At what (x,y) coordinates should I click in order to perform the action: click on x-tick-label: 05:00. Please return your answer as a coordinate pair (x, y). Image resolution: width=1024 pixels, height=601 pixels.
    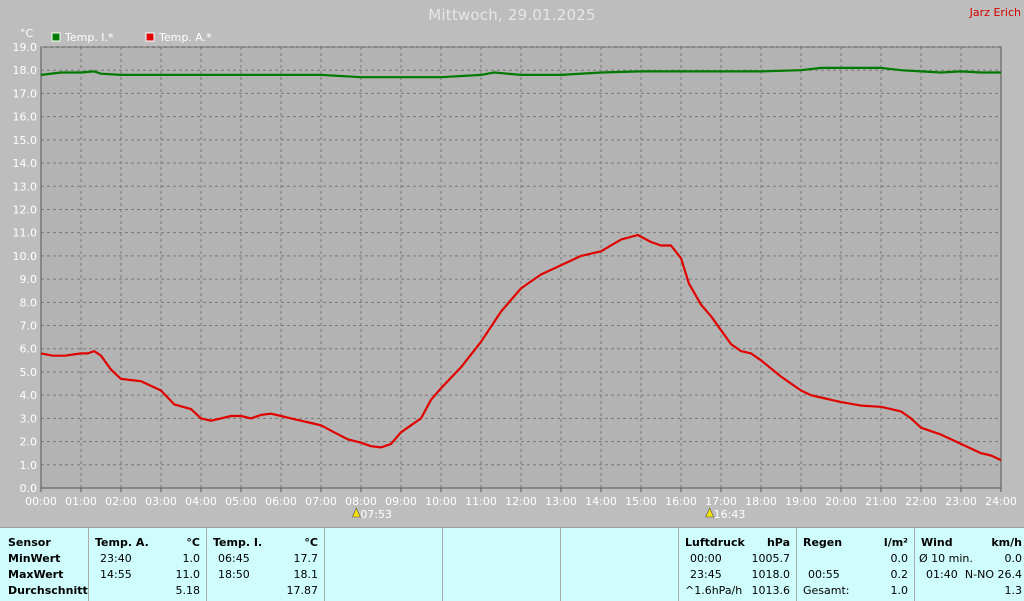
    Looking at the image, I should click on (241, 501).